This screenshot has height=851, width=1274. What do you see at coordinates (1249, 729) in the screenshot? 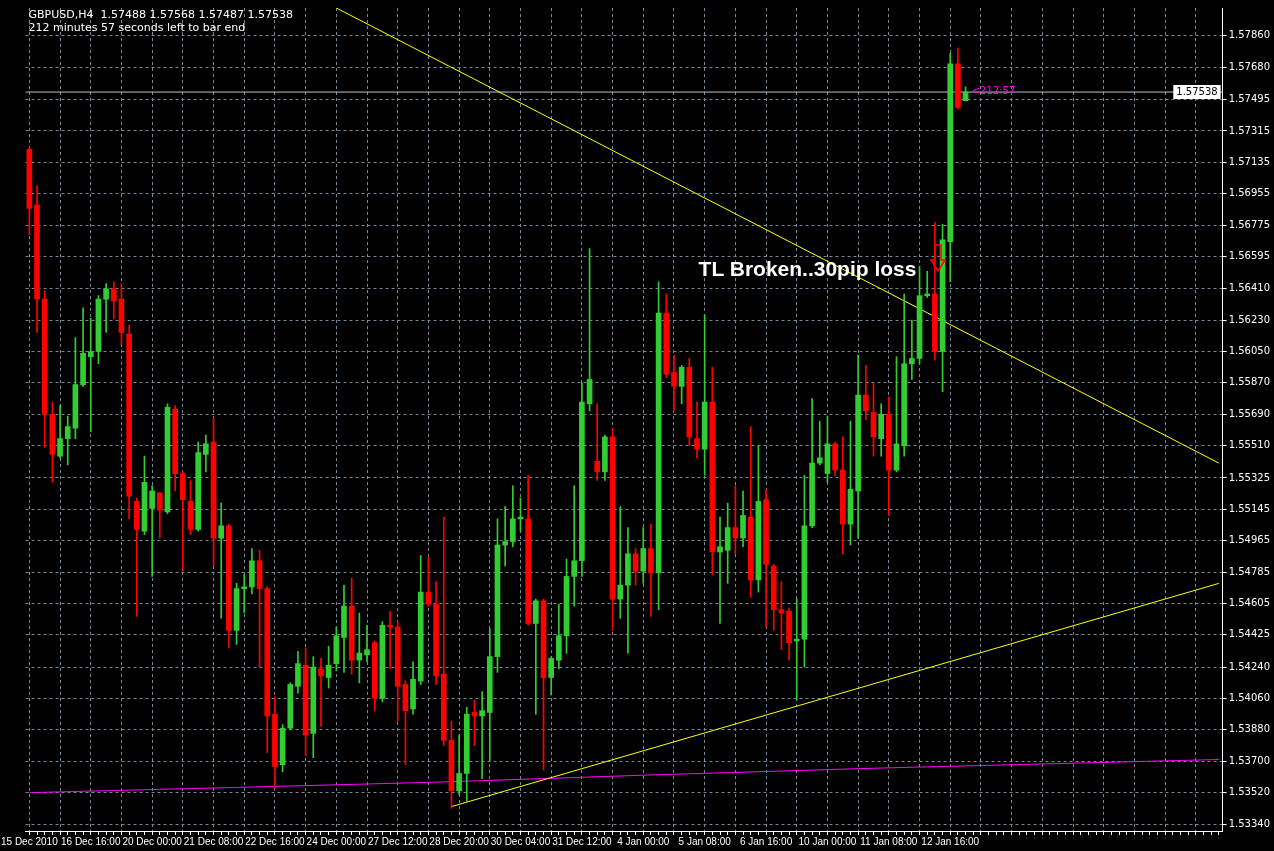
I see `y-tick-label: 1.53880` at bounding box center [1249, 729].